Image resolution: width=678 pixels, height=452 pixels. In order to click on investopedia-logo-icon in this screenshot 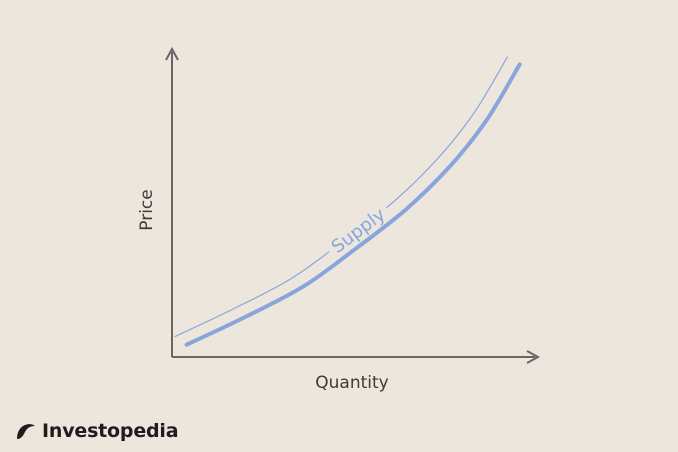, I will do `click(26, 431)`.